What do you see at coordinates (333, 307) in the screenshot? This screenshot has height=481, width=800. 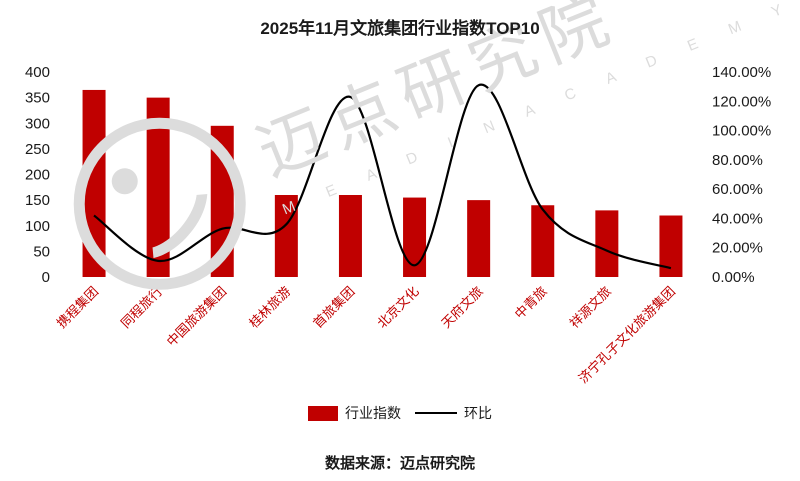 I see `x-category-label: 首旅集团` at bounding box center [333, 307].